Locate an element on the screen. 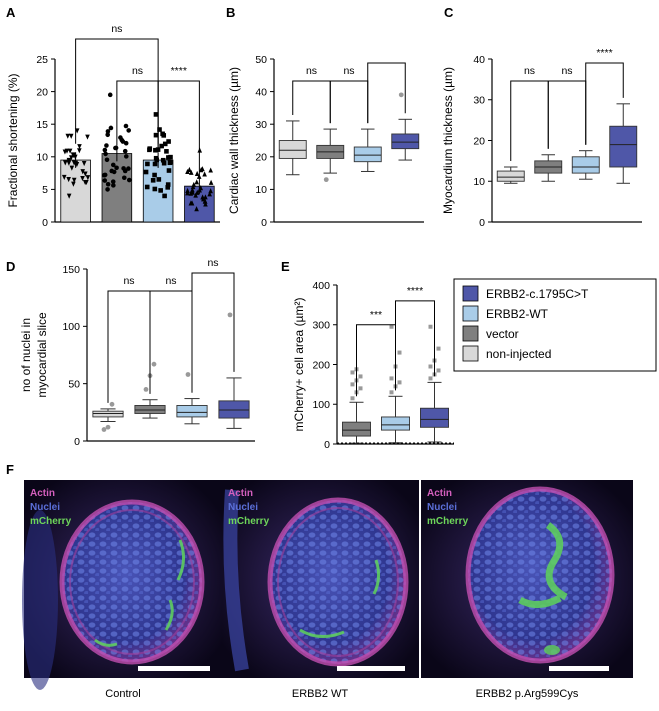  y-tick-label-c-10: 10 is located at coordinates (479, 182).